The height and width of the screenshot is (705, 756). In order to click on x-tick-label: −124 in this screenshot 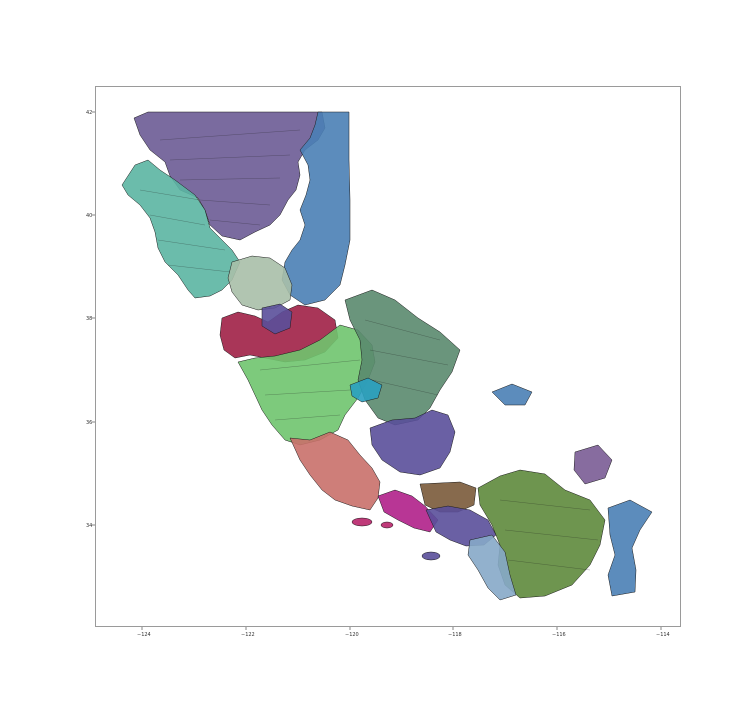, I will do `click(144, 635)`.